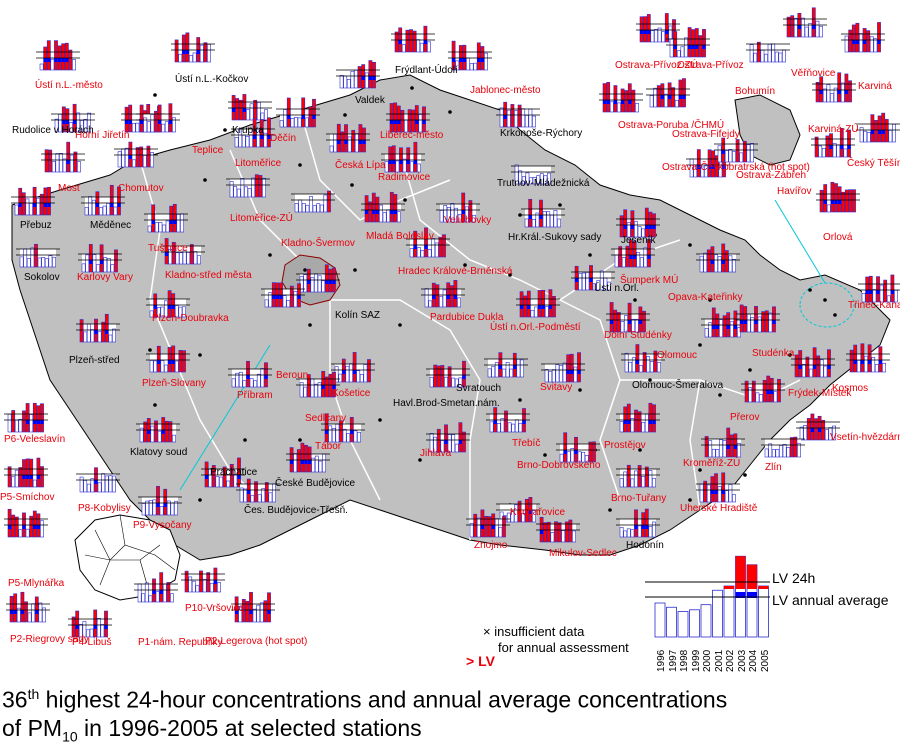 The image size is (900, 750). What do you see at coordinates (706, 621) in the screenshot?
I see `legend-chart-bar` at bounding box center [706, 621].